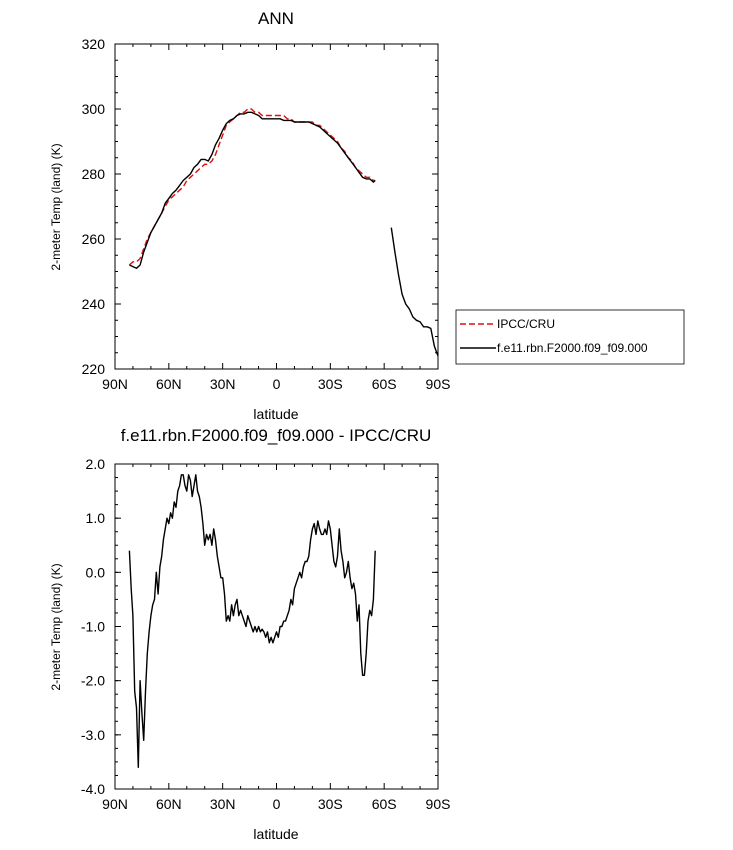 Image resolution: width=733 pixels, height=850 pixels. What do you see at coordinates (96, 518) in the screenshot?
I see `y-tick-label: 1.0` at bounding box center [96, 518].